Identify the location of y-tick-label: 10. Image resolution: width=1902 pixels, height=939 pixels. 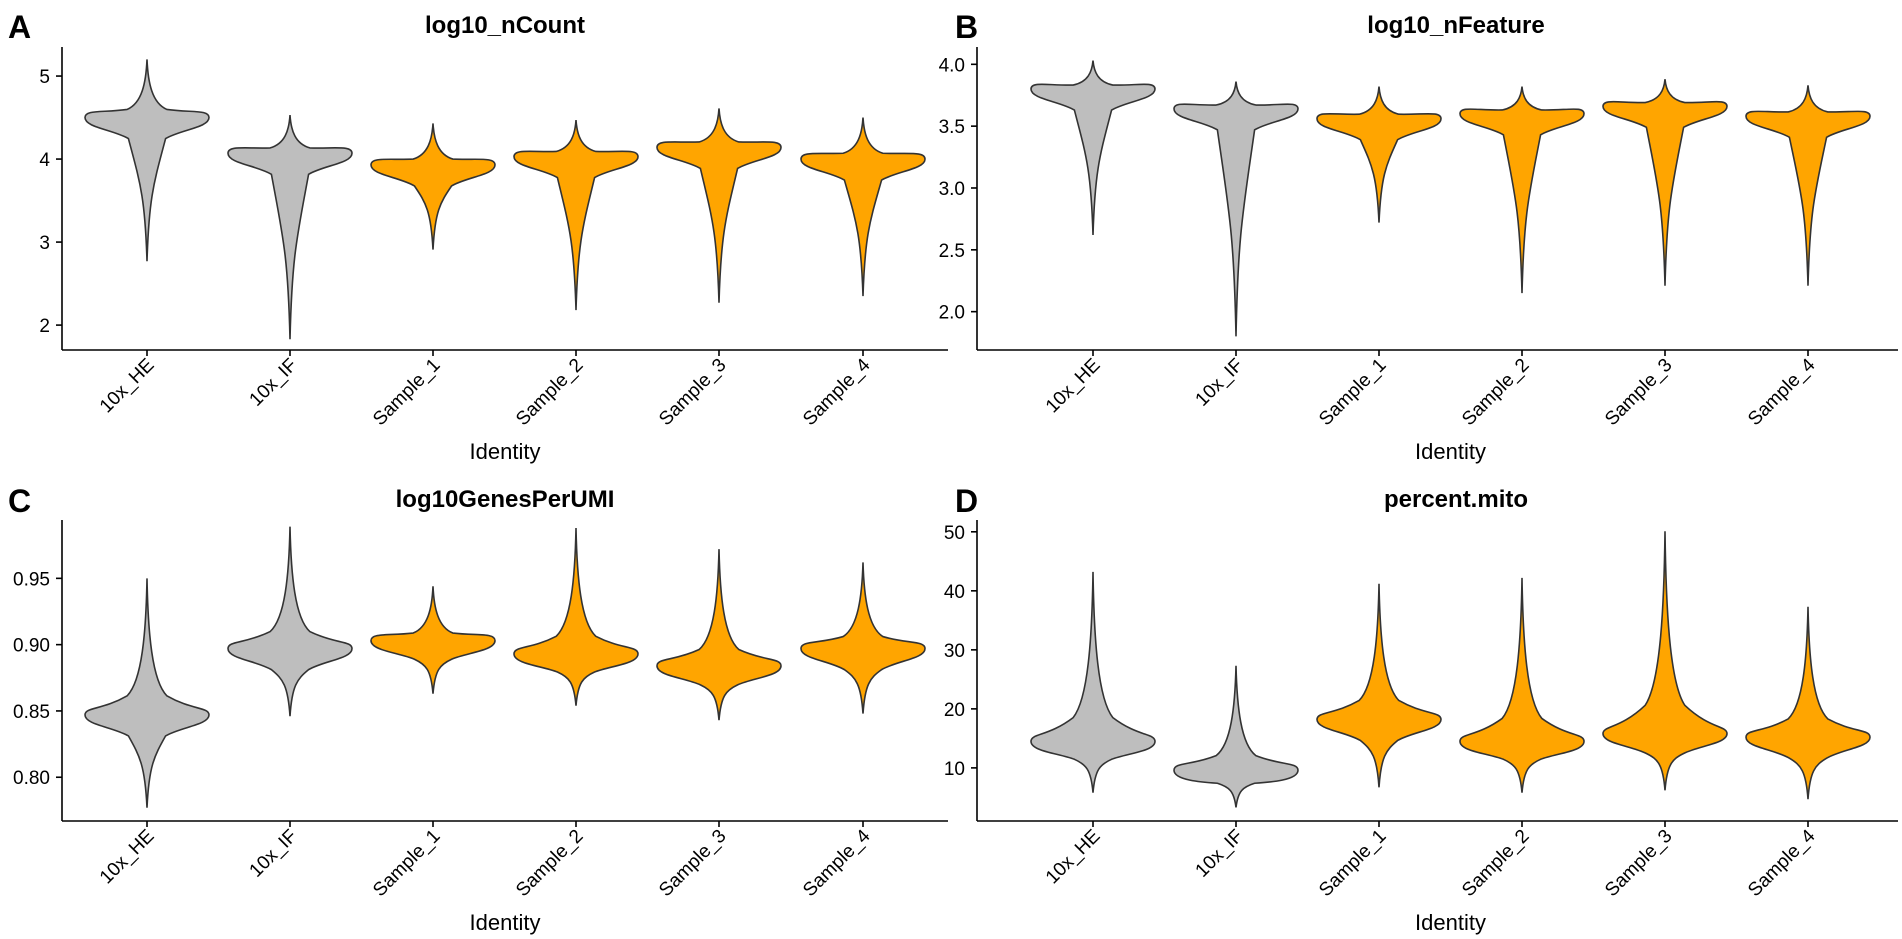
(954, 769).